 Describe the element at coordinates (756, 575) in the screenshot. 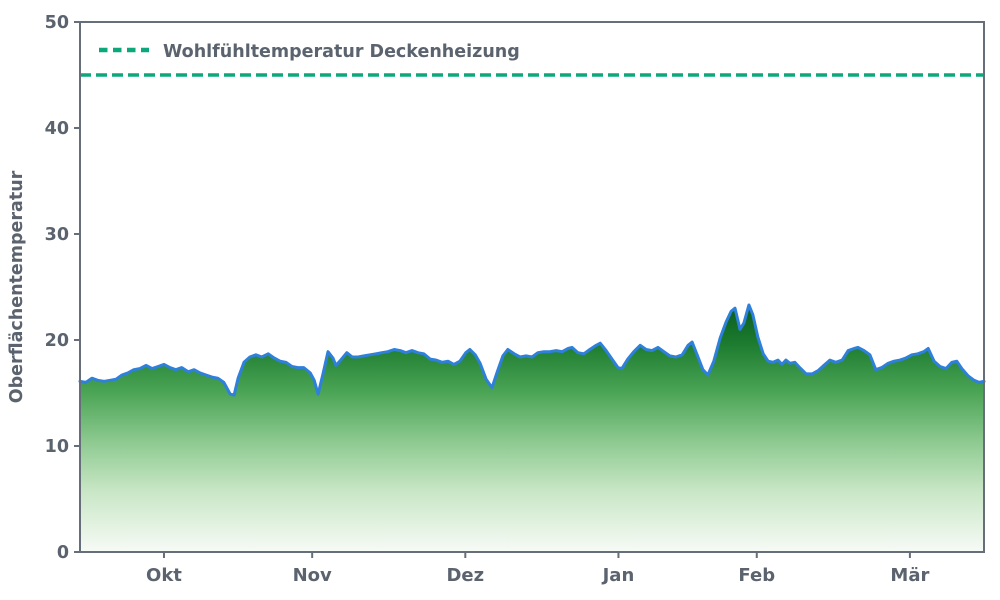

I see `x-tick-label-feb: Feb` at that location.